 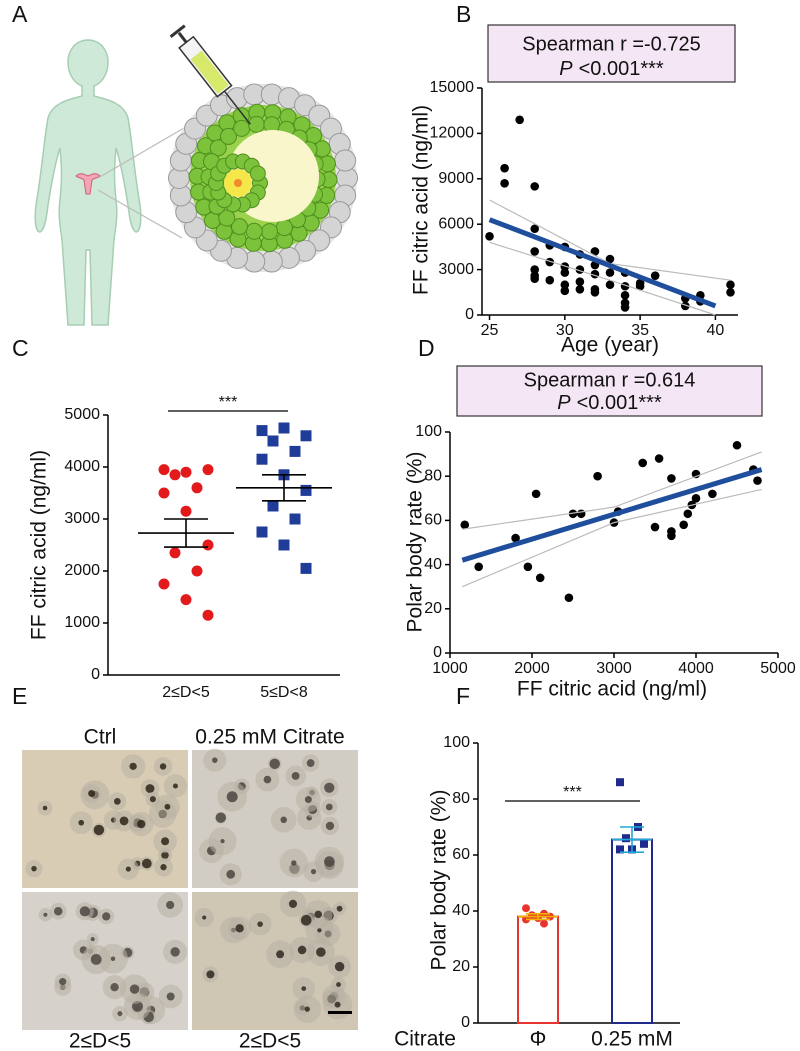 I want to click on p-value: <0.001***, so click(x=619, y=403).